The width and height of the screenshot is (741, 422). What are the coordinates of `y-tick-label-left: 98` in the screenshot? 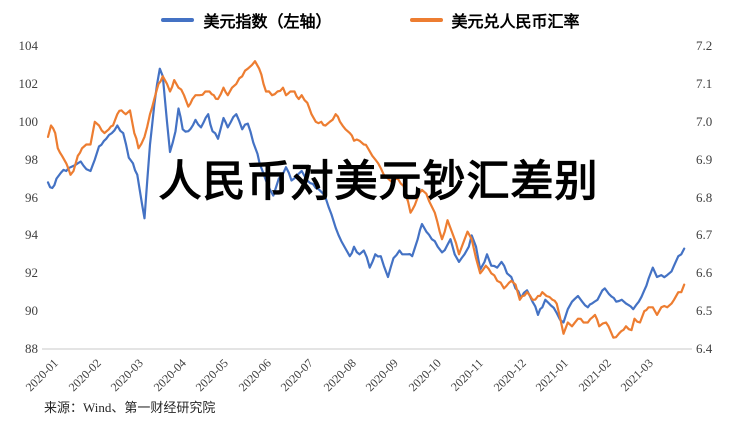 It's located at (31, 159).